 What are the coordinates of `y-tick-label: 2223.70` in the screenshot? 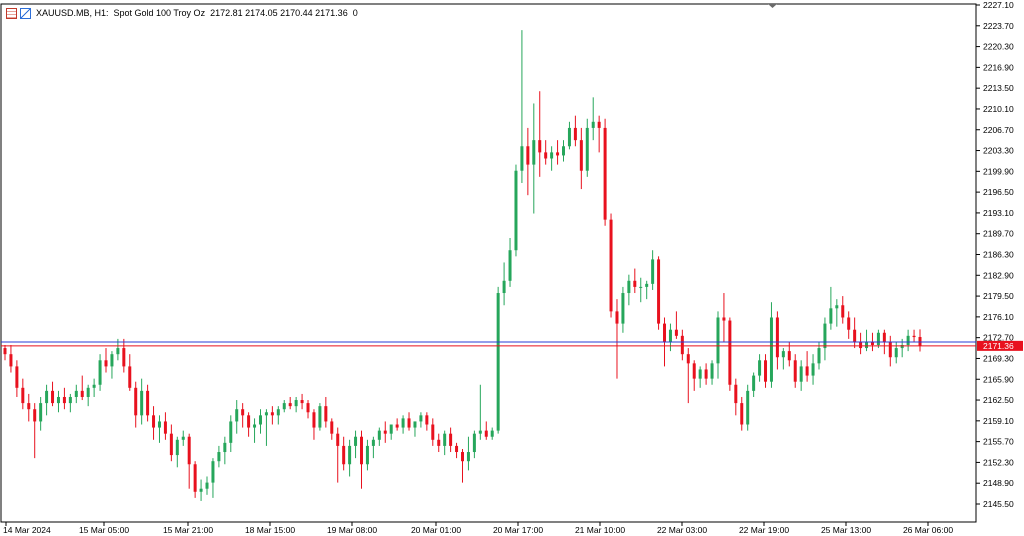 It's located at (998, 26).